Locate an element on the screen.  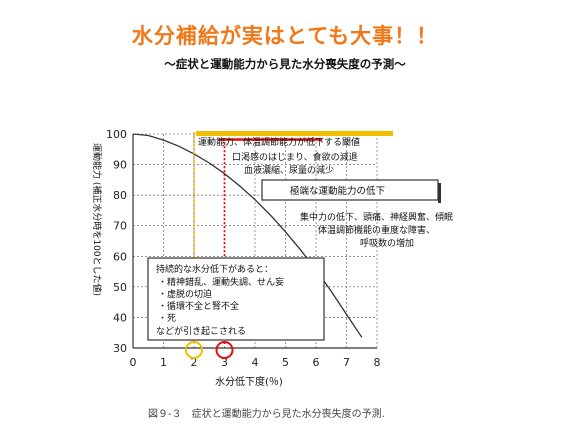
y-tick-label: 90 is located at coordinates (120, 165).